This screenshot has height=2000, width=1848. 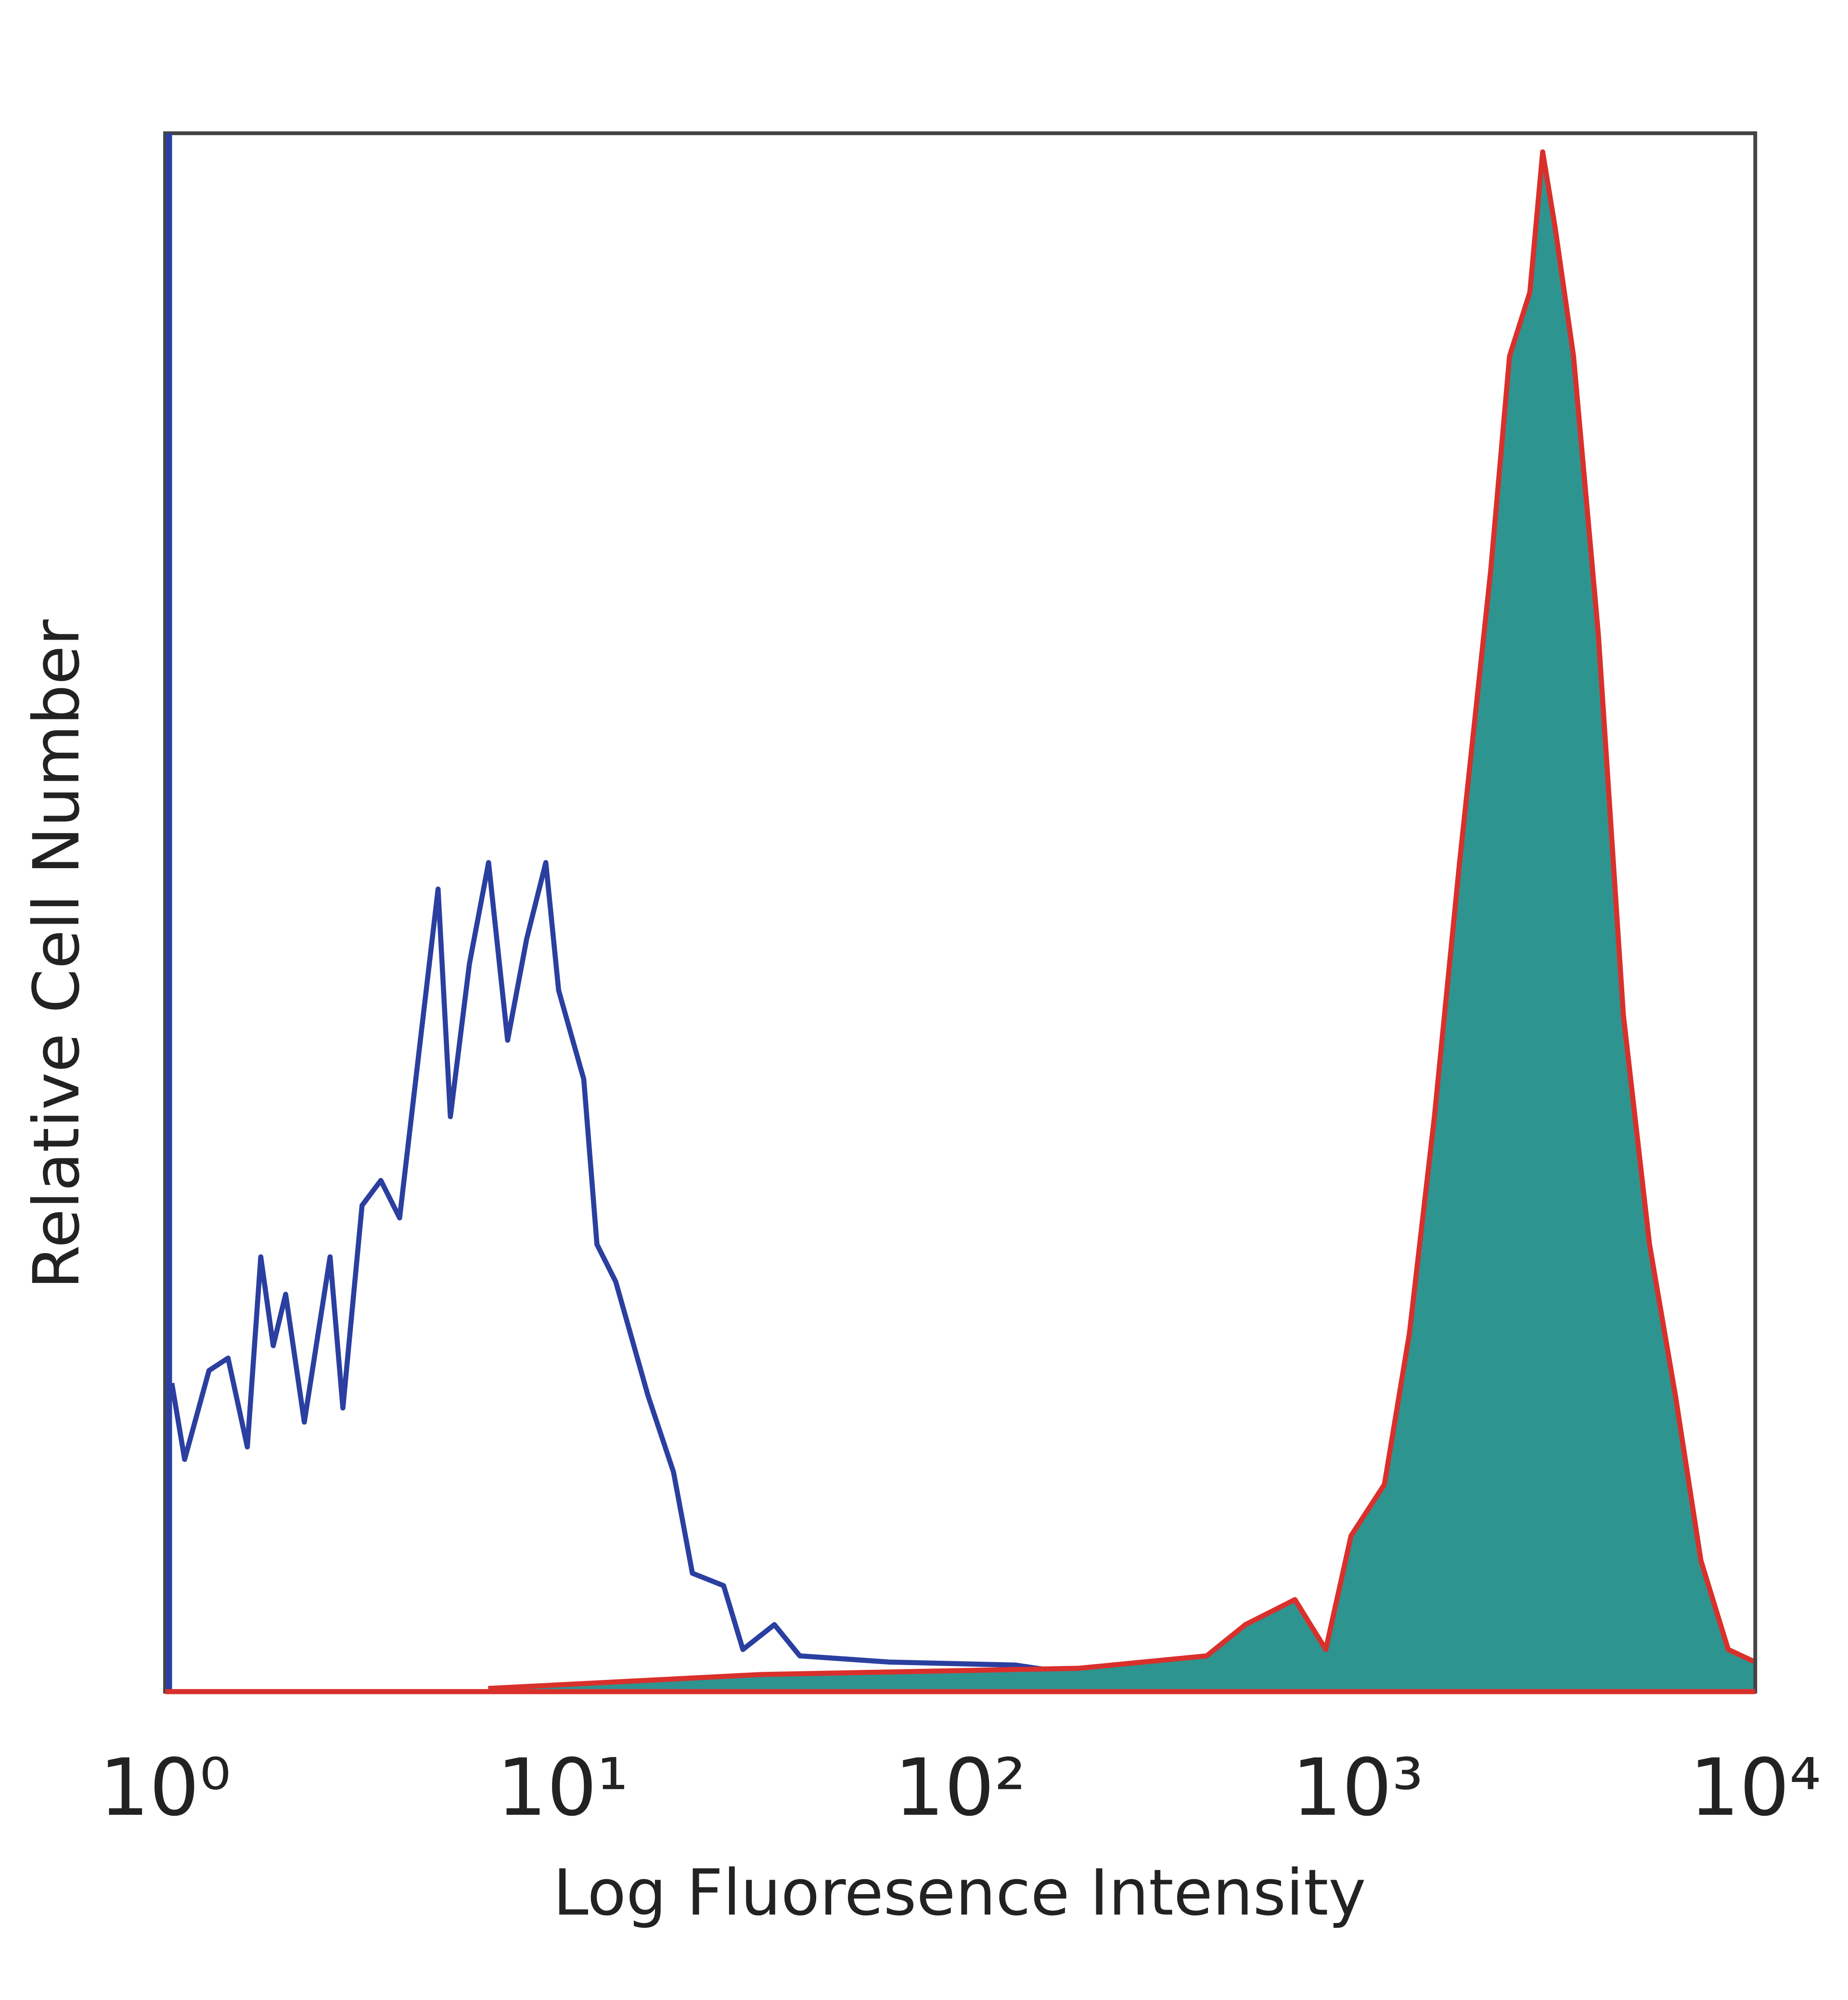 What do you see at coordinates (1358, 1787) in the screenshot?
I see `x-tick-label: 10³` at bounding box center [1358, 1787].